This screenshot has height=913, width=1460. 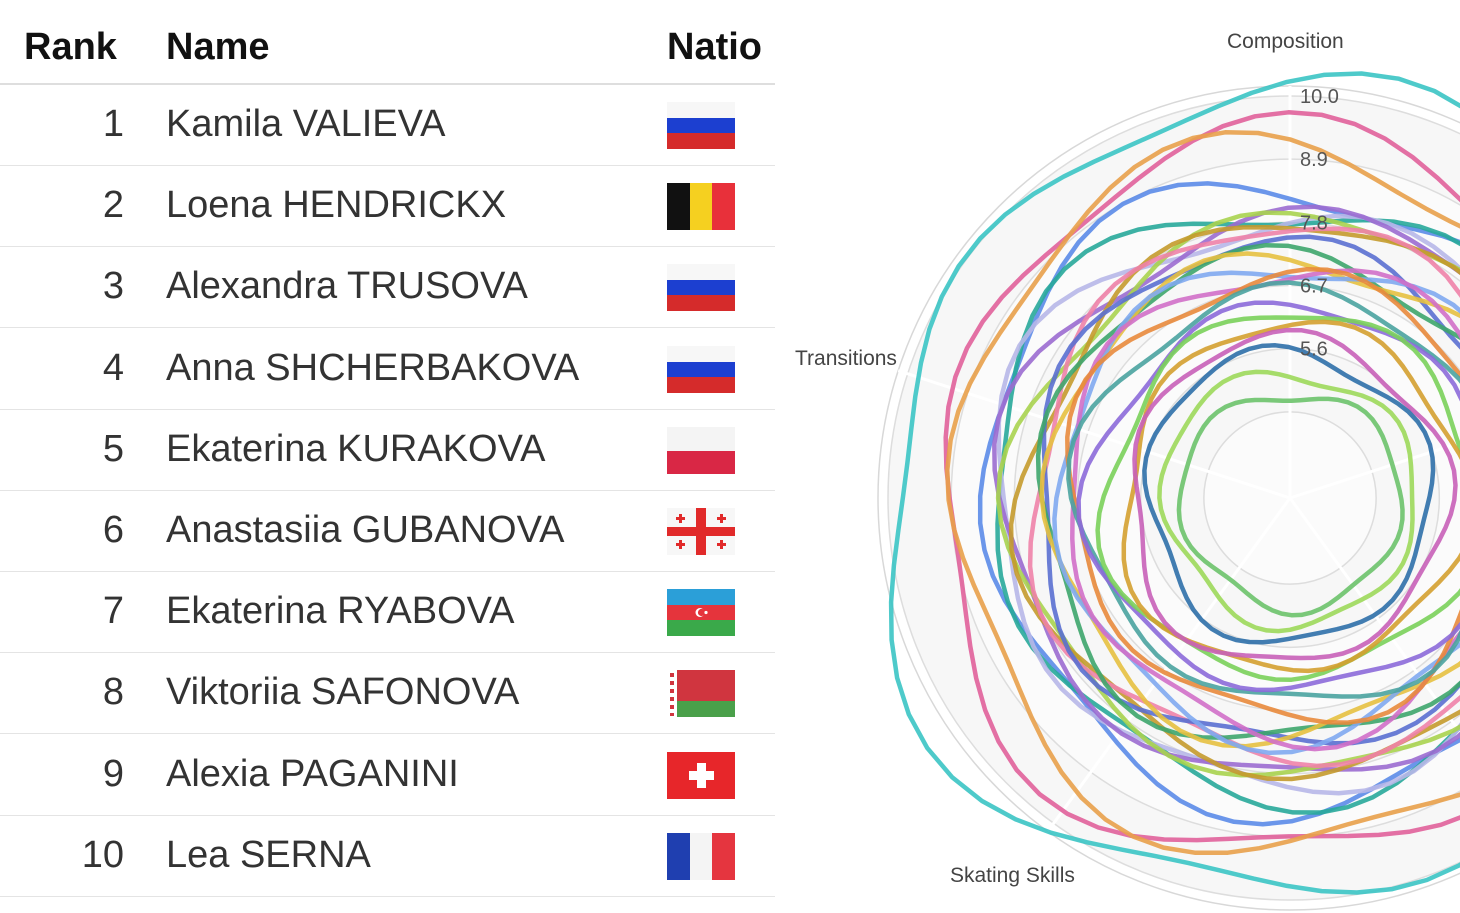 I want to click on table-row: 4 Anna SHCHERBAKOVA, so click(x=387, y=369).